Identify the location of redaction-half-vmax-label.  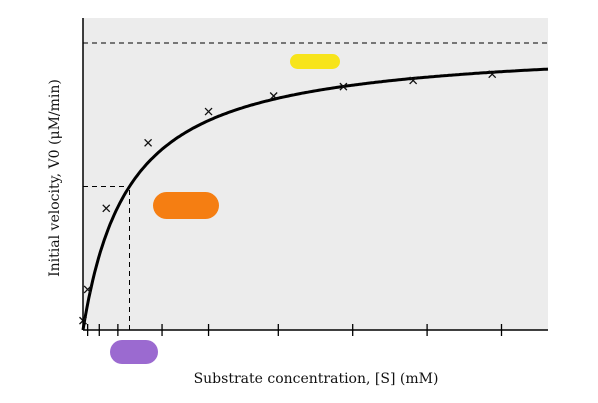
(186, 205).